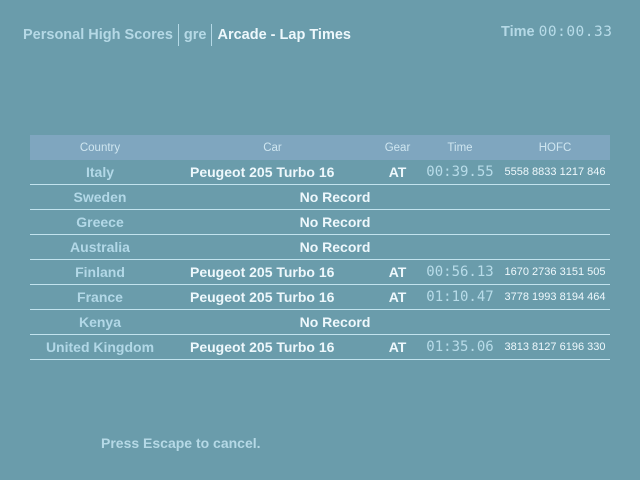  What do you see at coordinates (100, 172) in the screenshot?
I see `country-cell: Italy` at bounding box center [100, 172].